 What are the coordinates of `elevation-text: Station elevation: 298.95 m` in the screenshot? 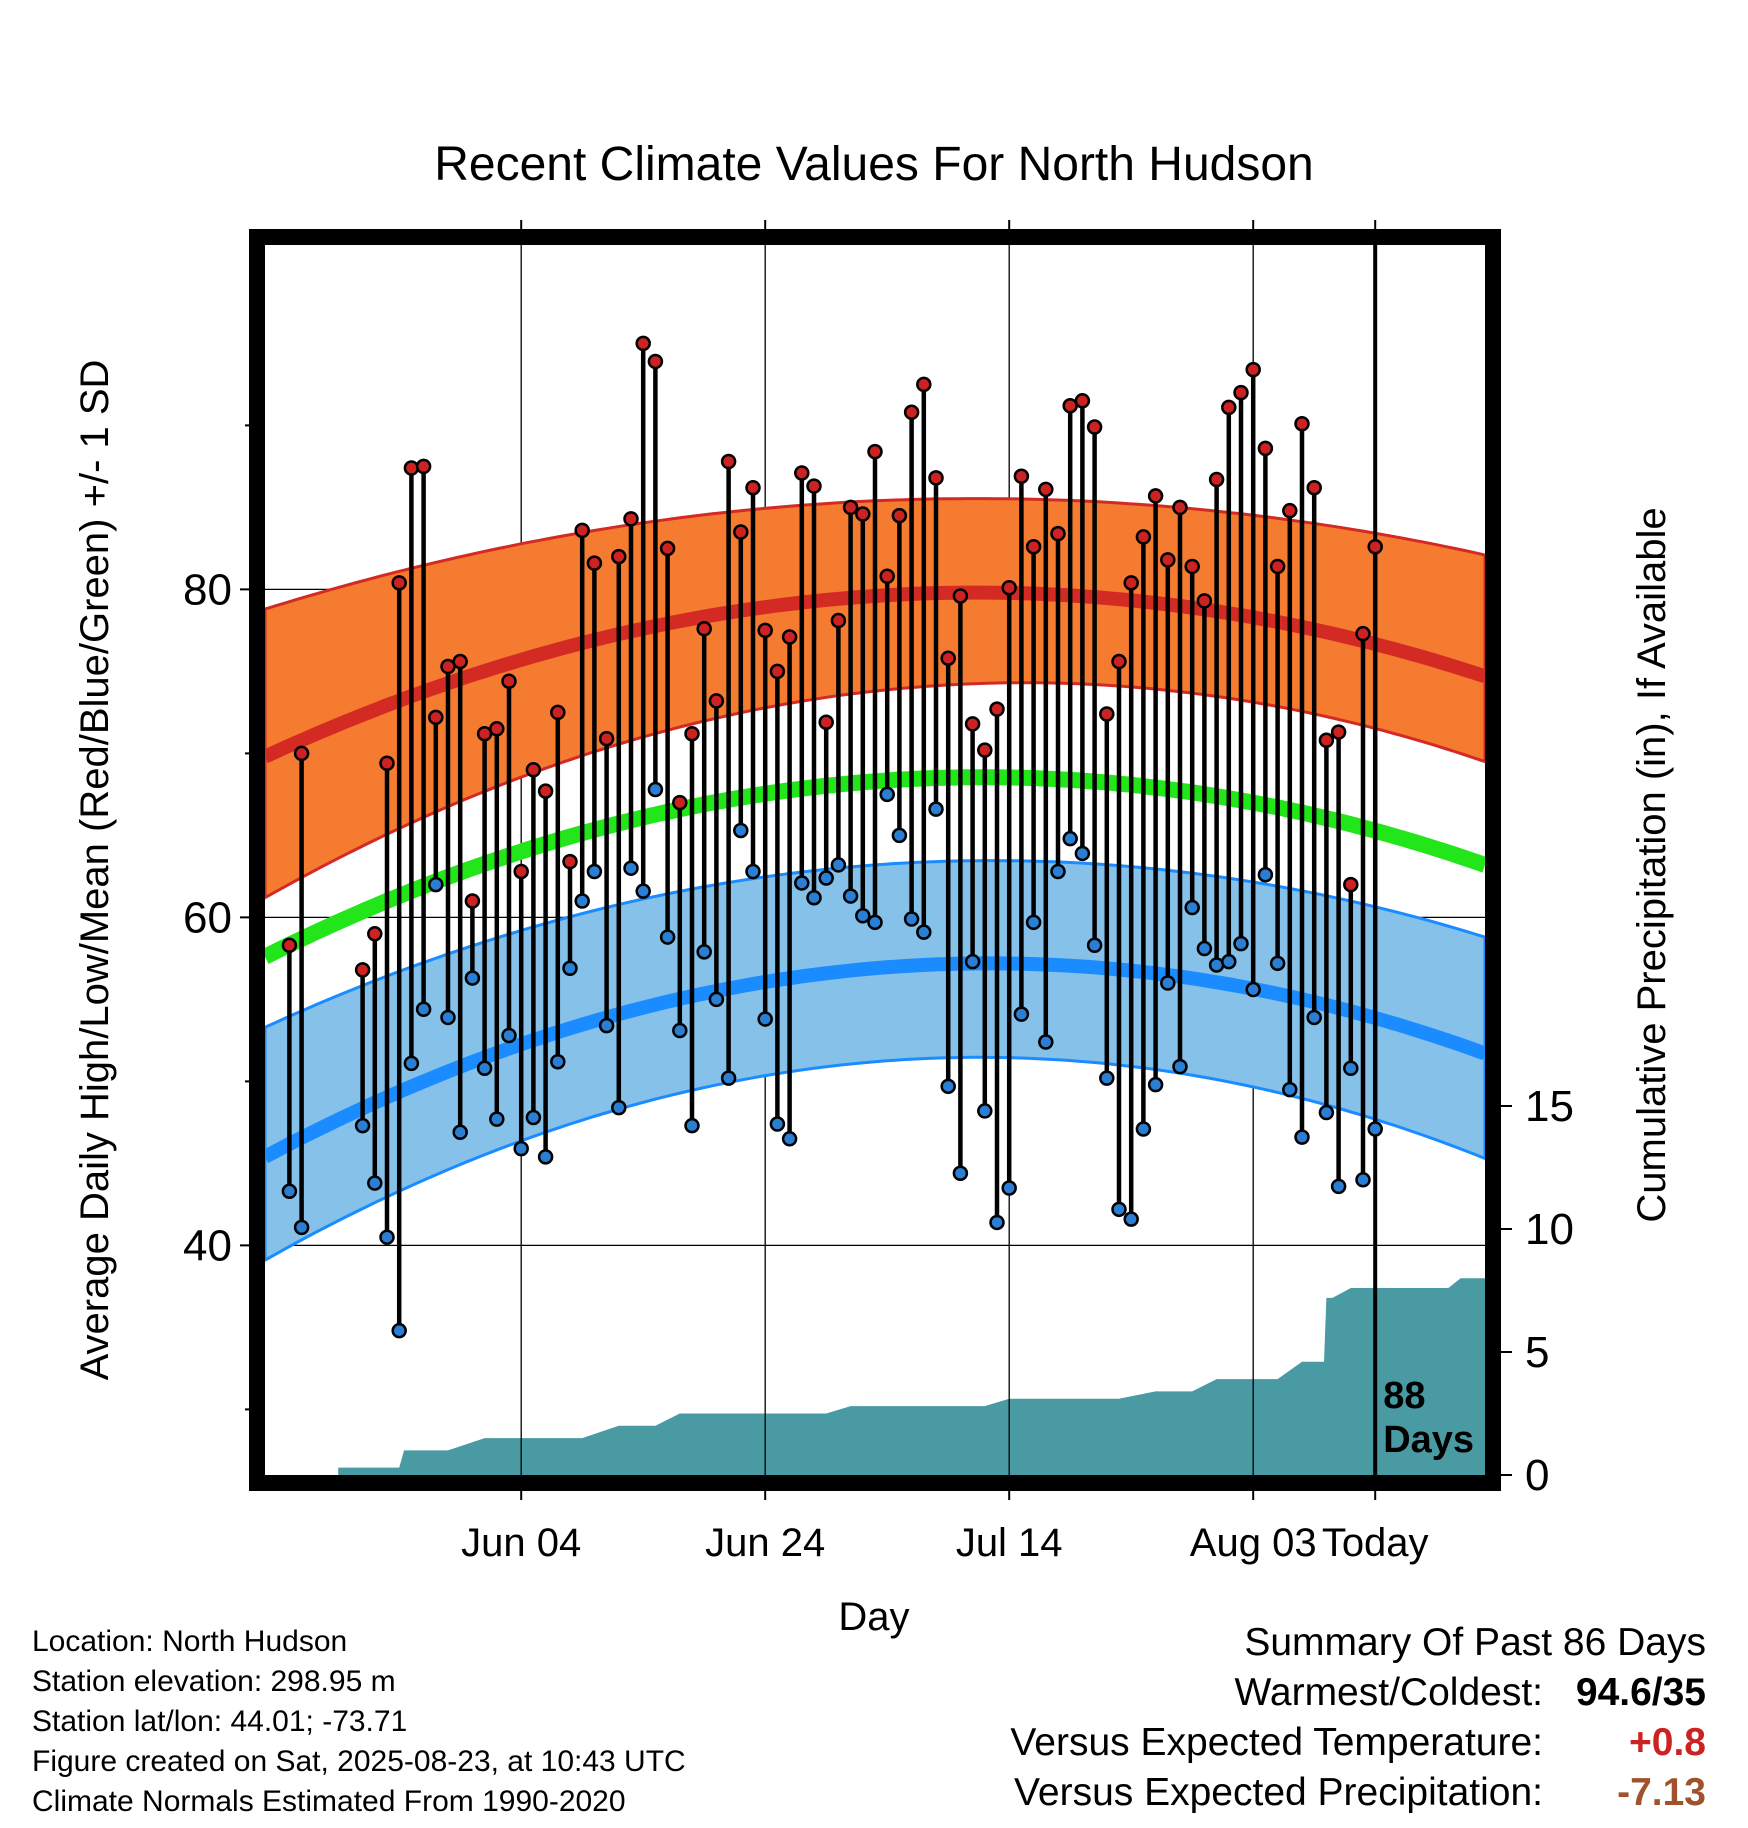 It's located at (214, 1681).